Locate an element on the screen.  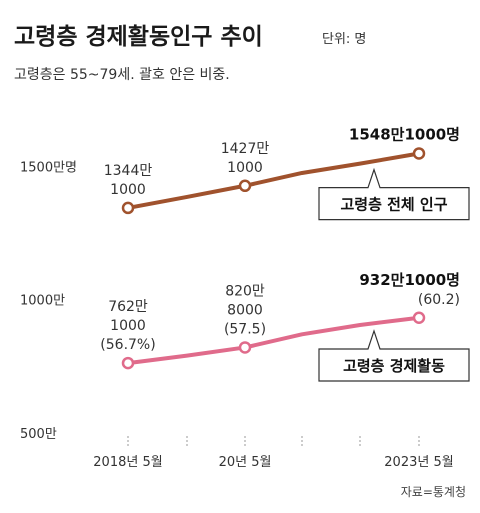
chart-title: 고령층 경제활동인구 추이 is located at coordinates (138, 37).